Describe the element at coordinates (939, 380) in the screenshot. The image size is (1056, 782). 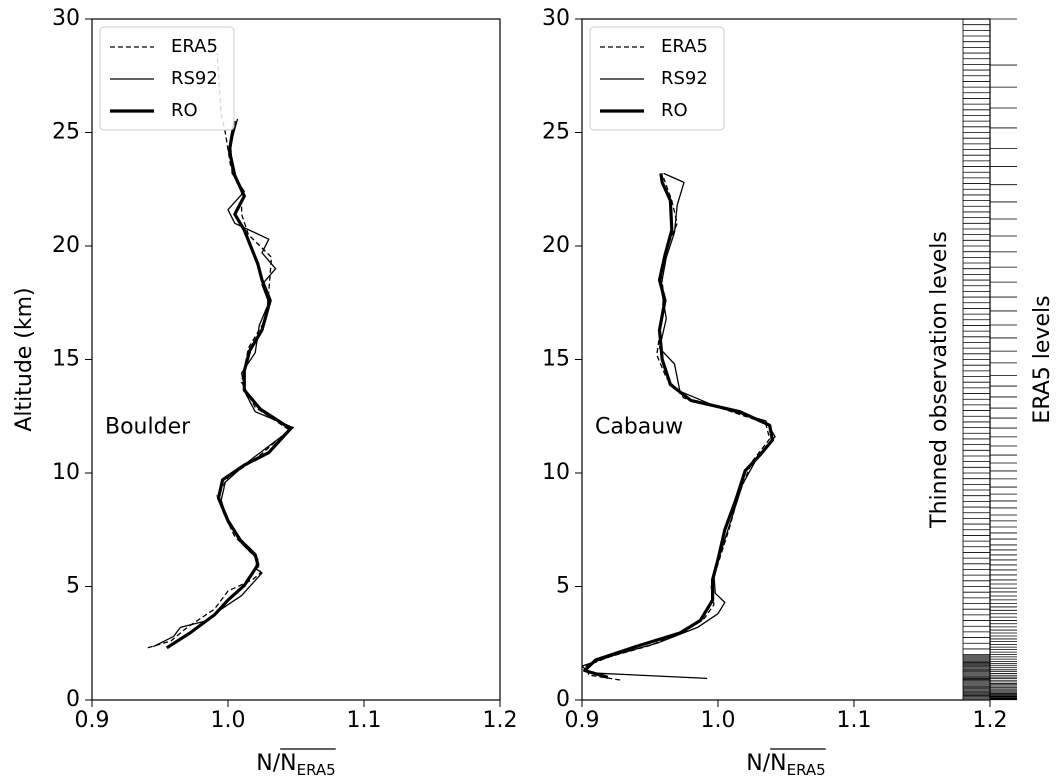
I see `obs-levels-label: Thinned observation levels` at that location.